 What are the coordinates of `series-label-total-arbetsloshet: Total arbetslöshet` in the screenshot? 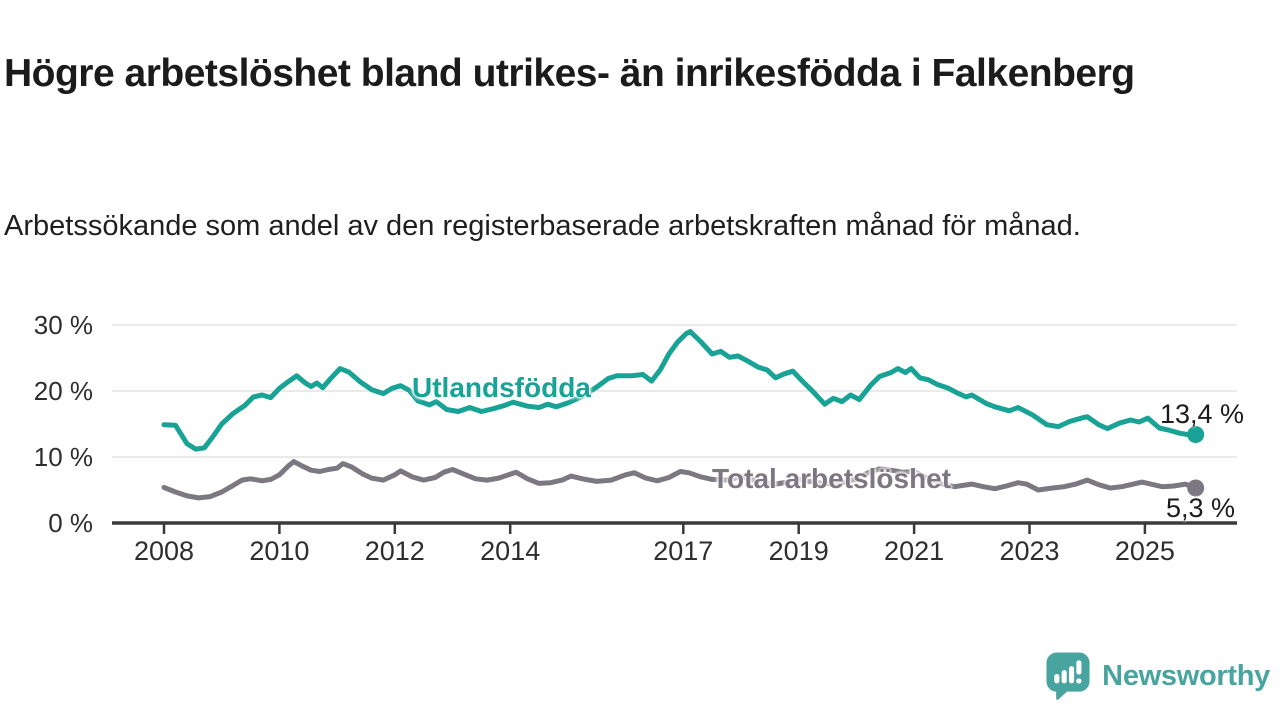 It's located at (832, 478).